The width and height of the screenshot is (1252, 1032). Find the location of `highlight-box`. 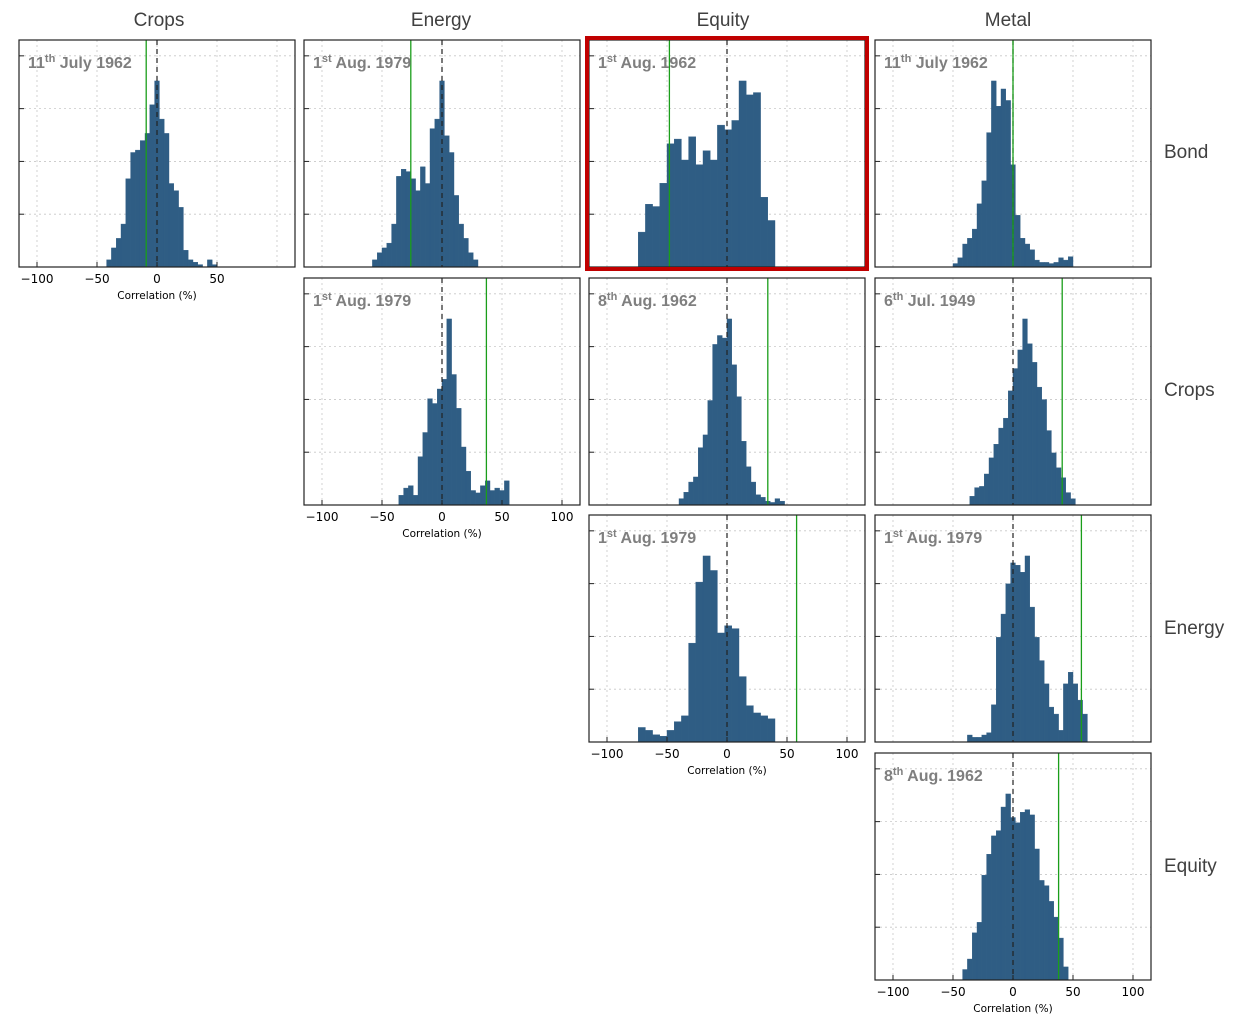

highlight-box is located at coordinates (727, 153).